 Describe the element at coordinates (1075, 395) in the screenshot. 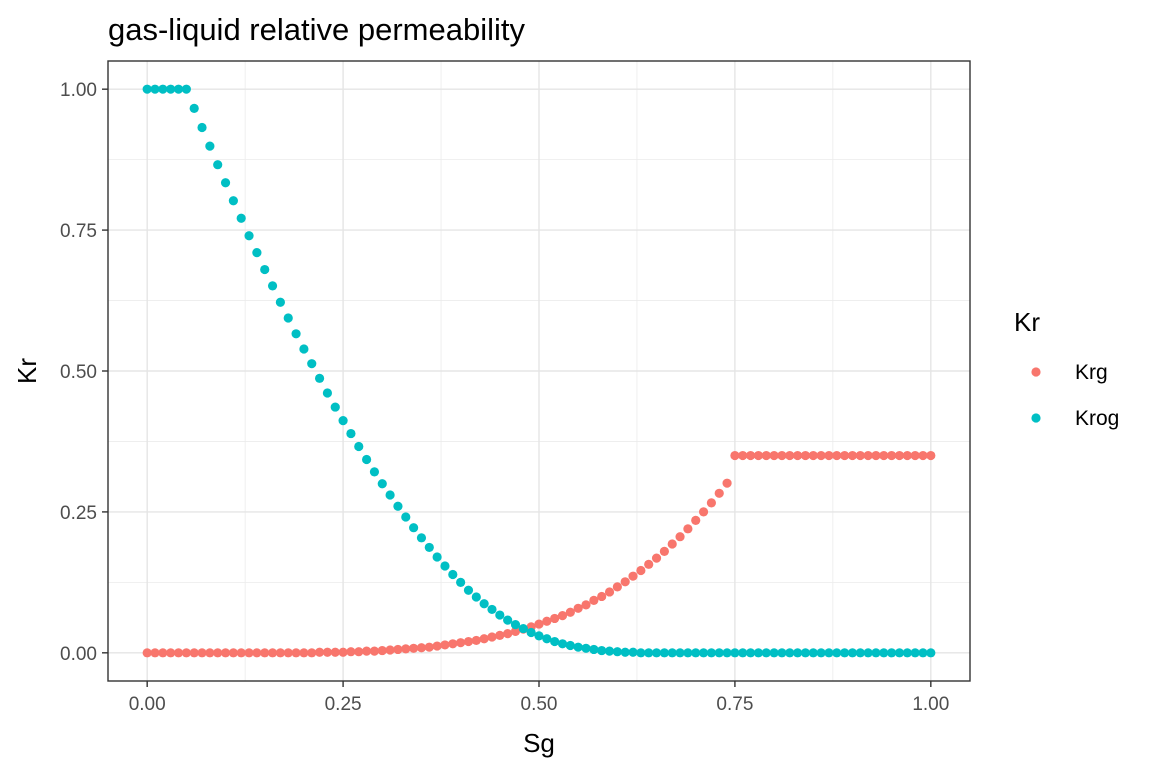

I see `legend-entries: Krg Krog` at that location.